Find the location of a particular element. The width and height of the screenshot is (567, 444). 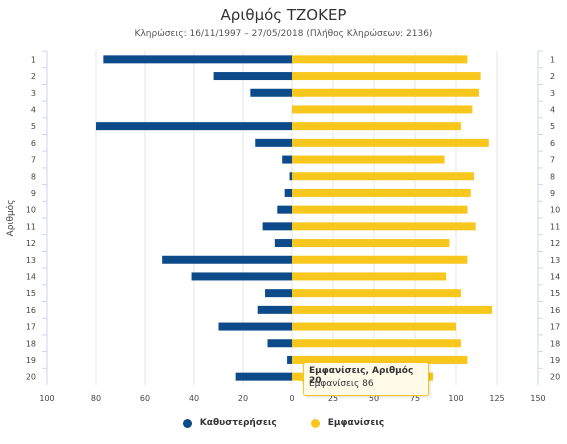

x-tick-label: 150 is located at coordinates (537, 398).